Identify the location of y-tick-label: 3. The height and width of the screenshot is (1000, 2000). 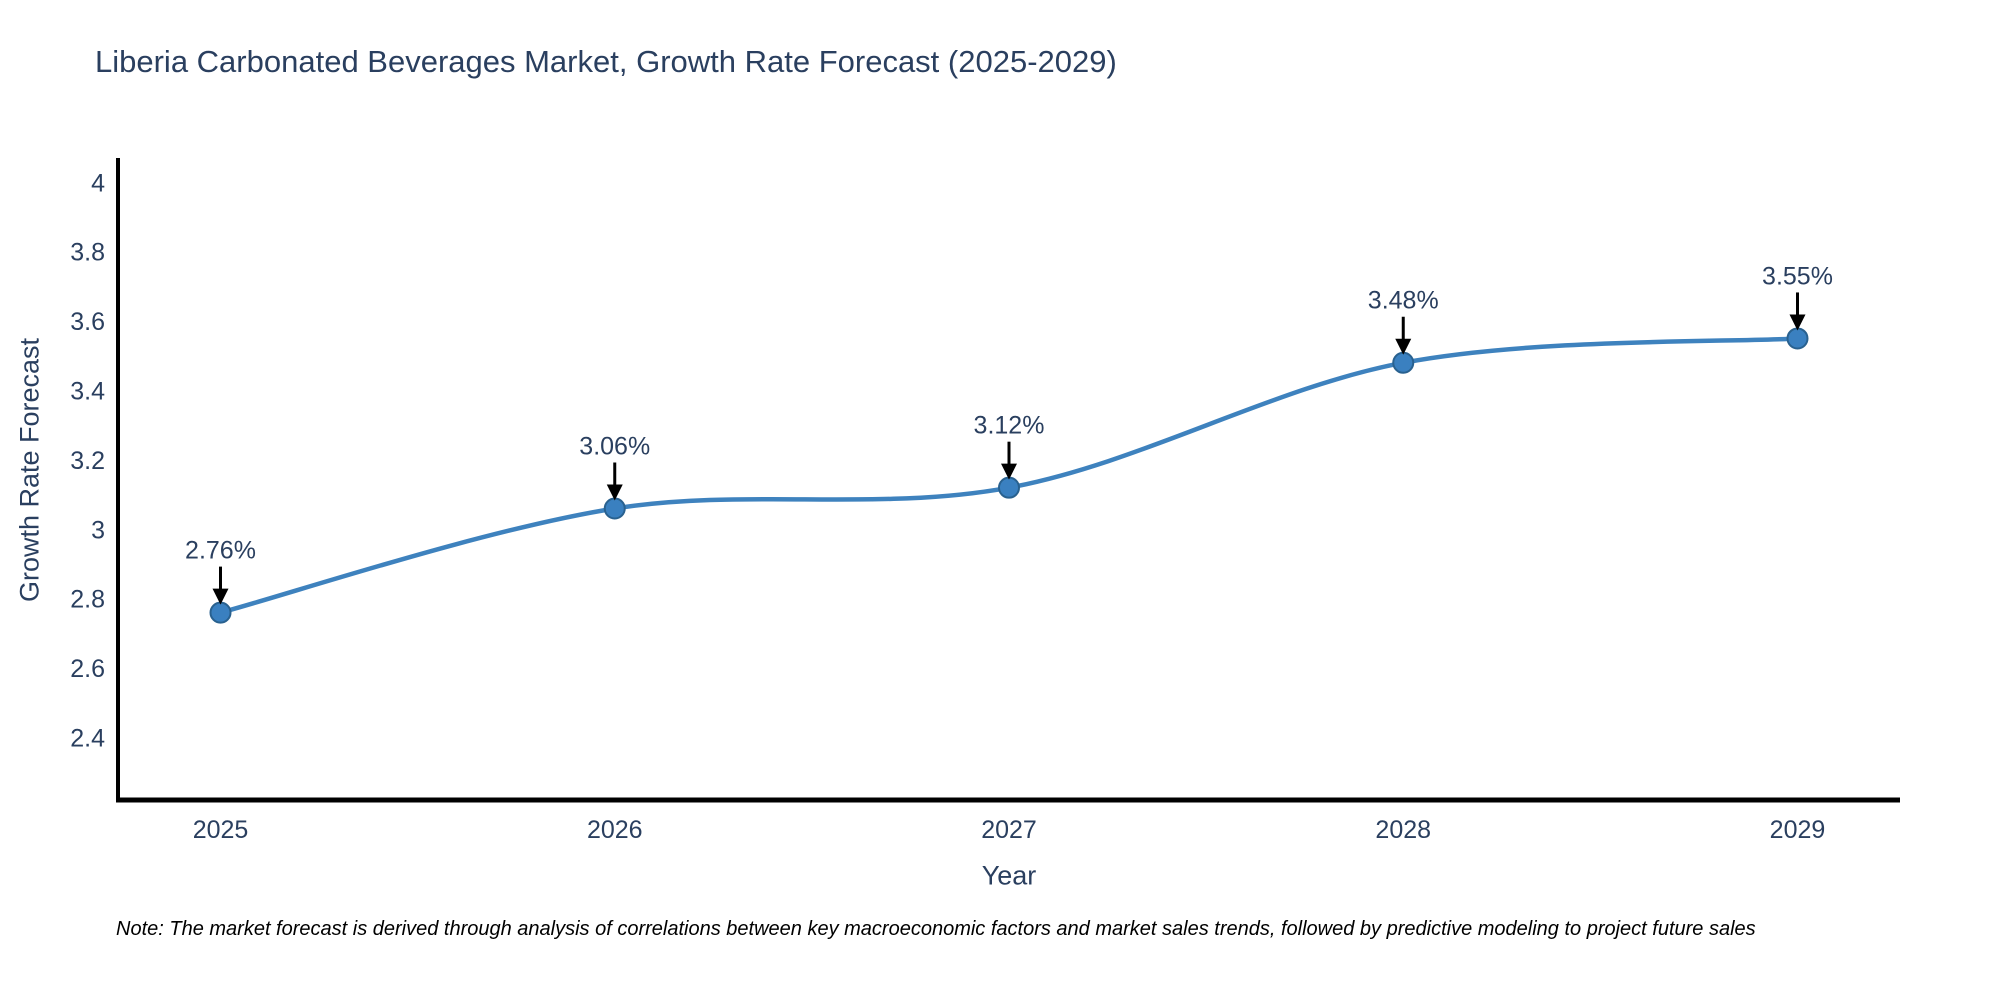
(98, 530).